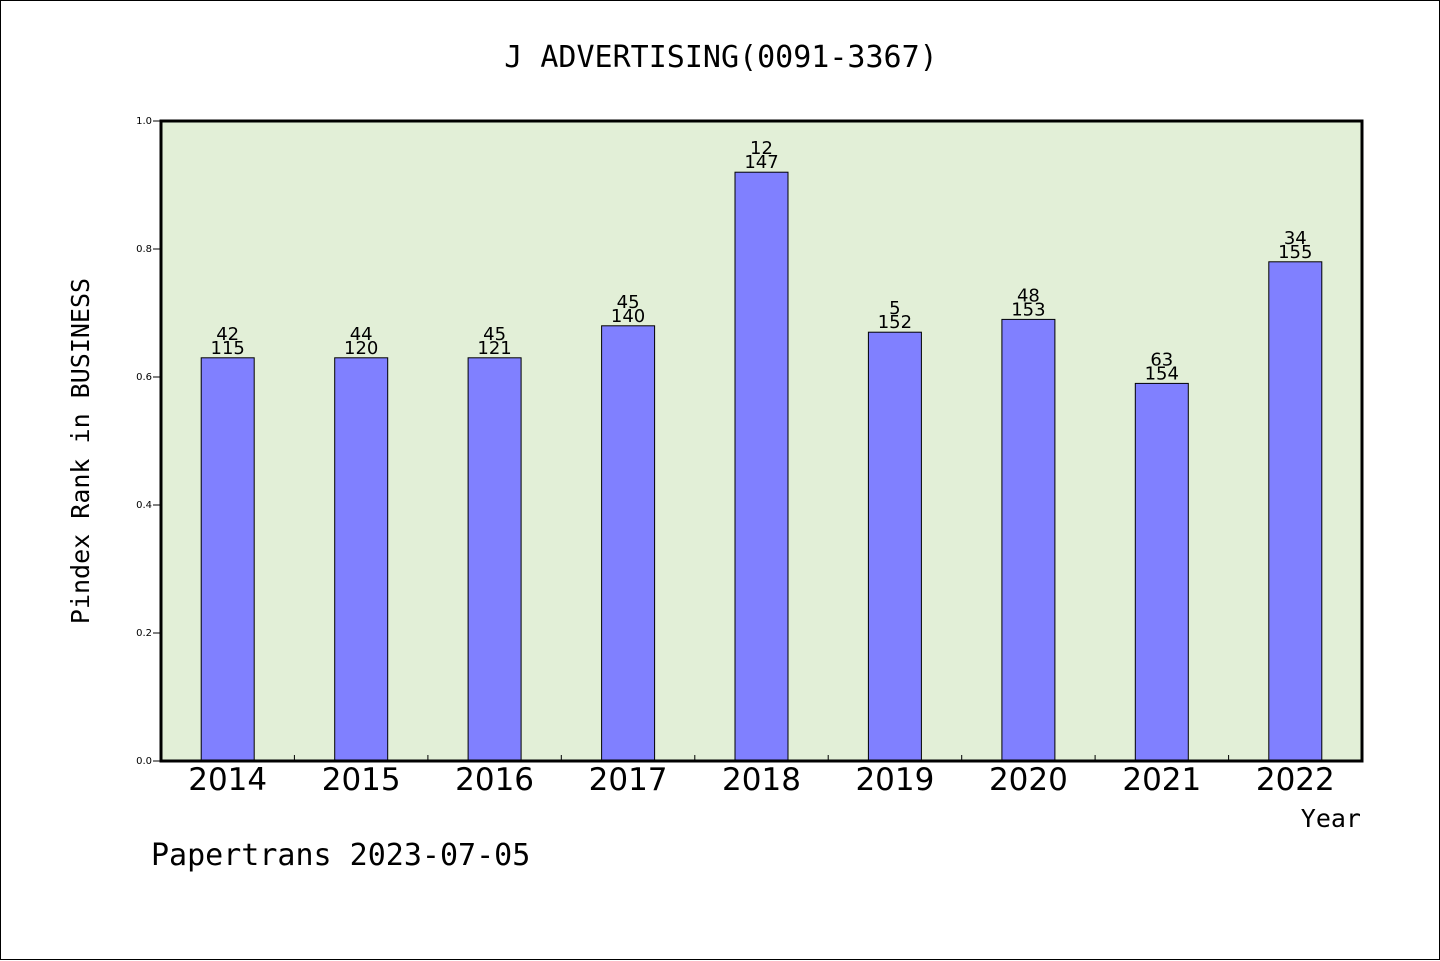  I want to click on footer-credit: Papertrans 2023-07-05, so click(340, 855).